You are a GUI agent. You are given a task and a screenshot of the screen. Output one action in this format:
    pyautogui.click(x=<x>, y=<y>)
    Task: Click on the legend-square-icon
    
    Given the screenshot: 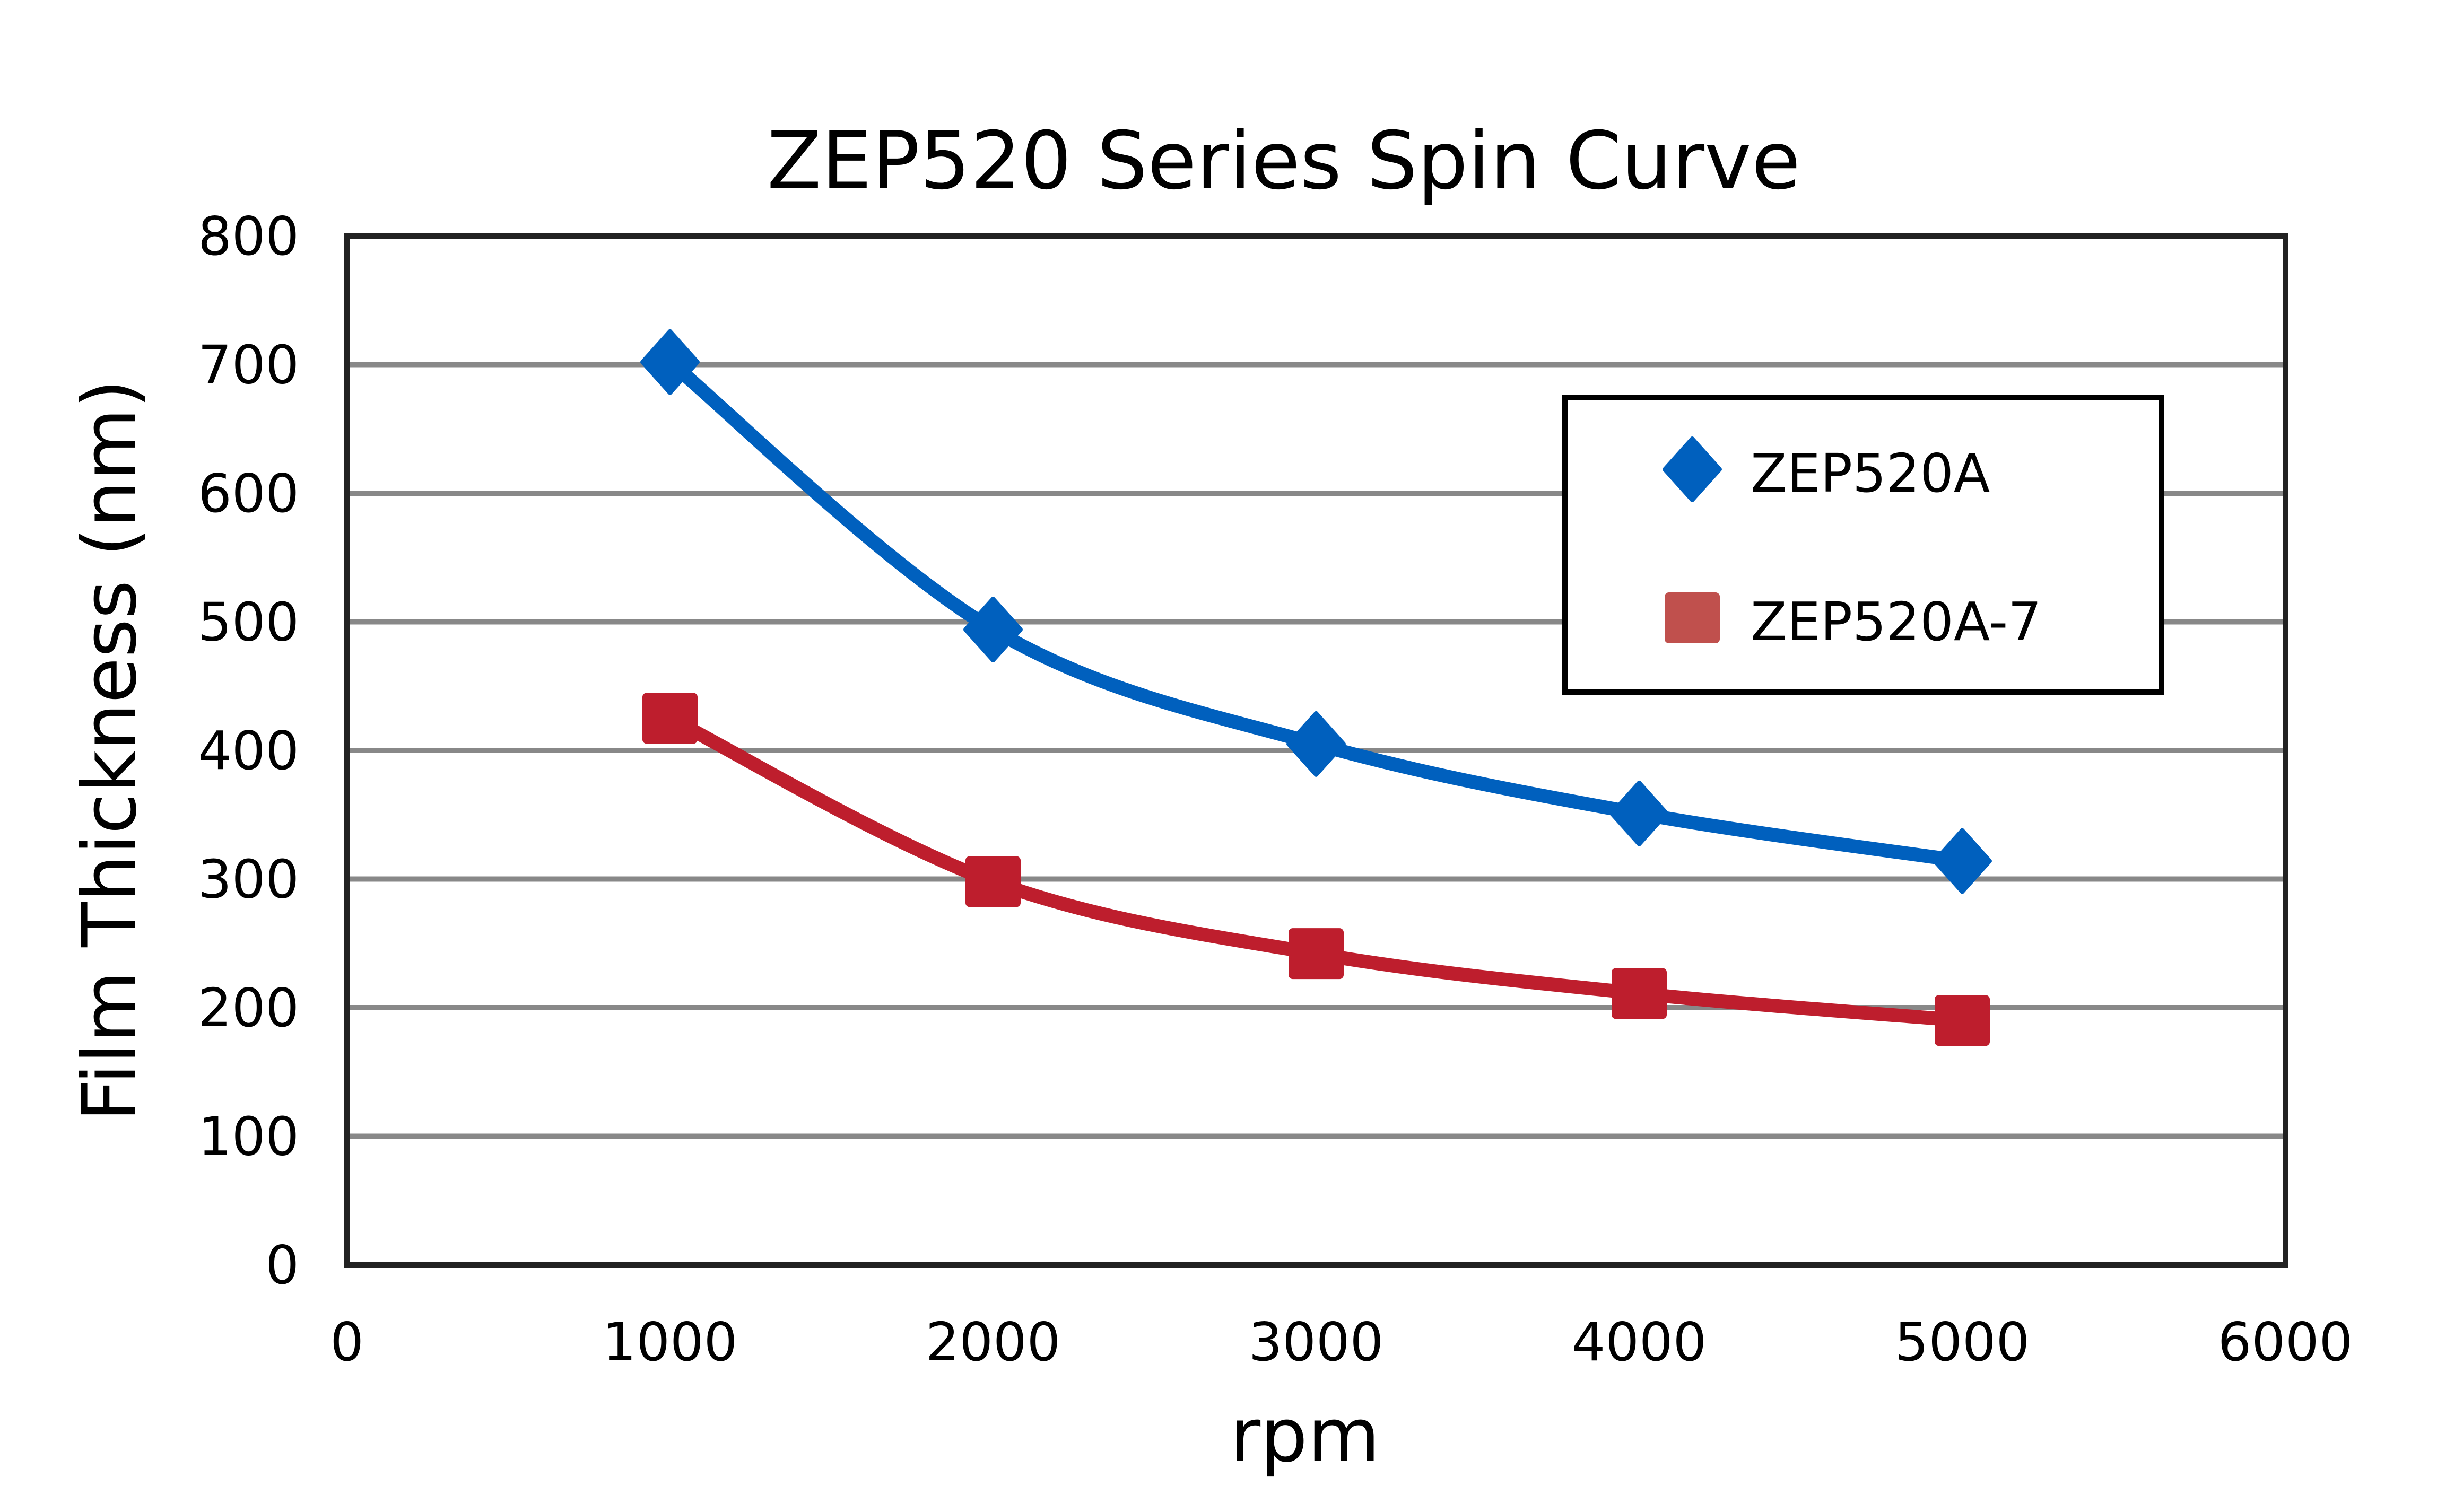 What is the action you would take?
    pyautogui.click(x=1692, y=618)
    